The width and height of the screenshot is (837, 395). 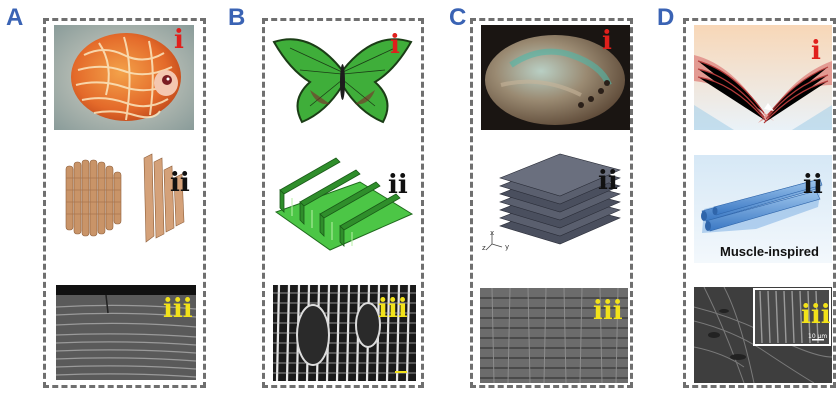 What do you see at coordinates (395, 45) in the screenshot?
I see `label-b-i: i` at bounding box center [395, 45].